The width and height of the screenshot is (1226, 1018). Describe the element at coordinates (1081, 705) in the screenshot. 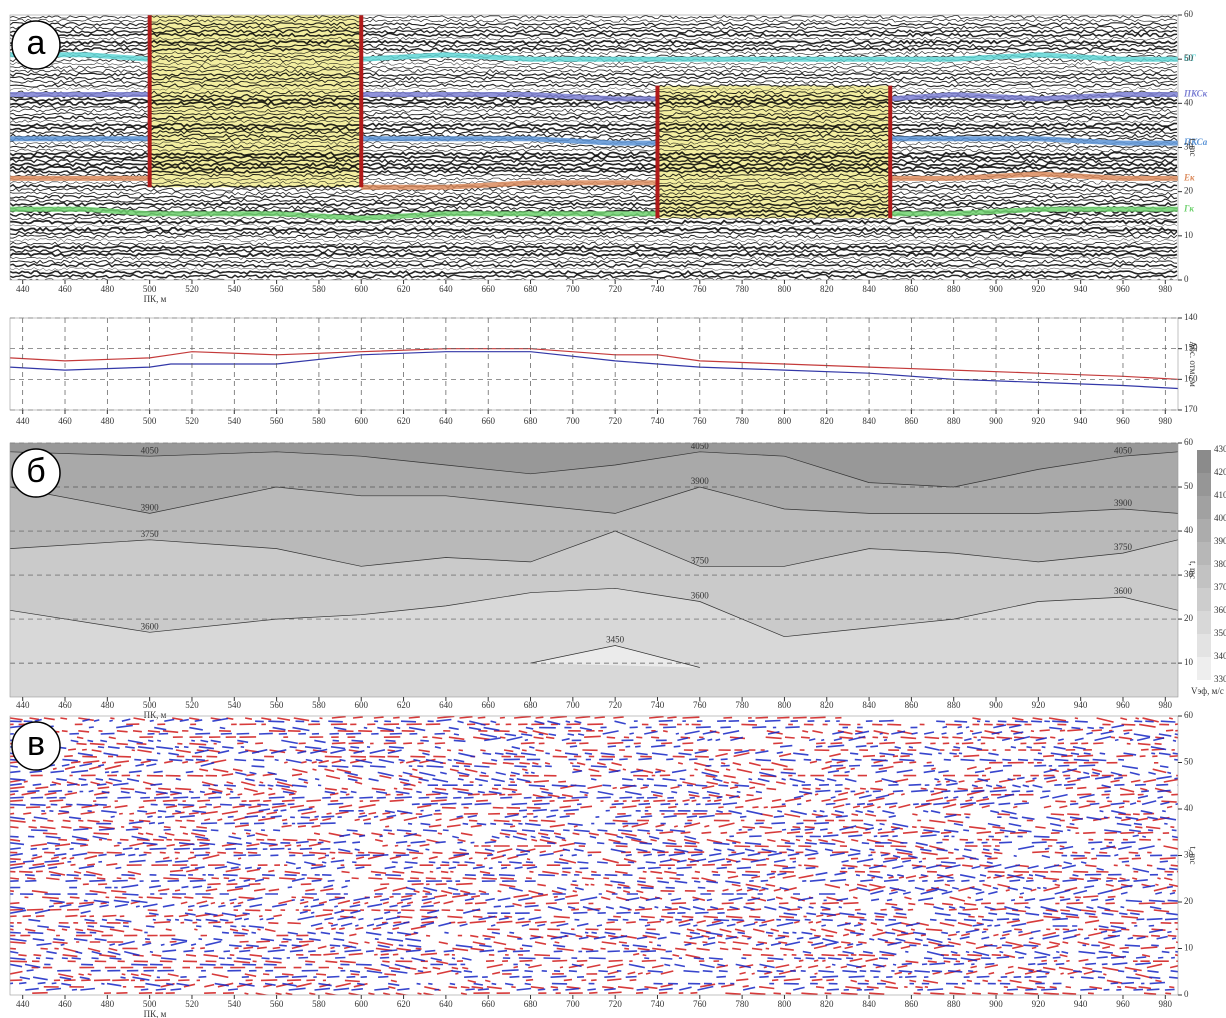

I see `x-tick-label: 940` at that location.